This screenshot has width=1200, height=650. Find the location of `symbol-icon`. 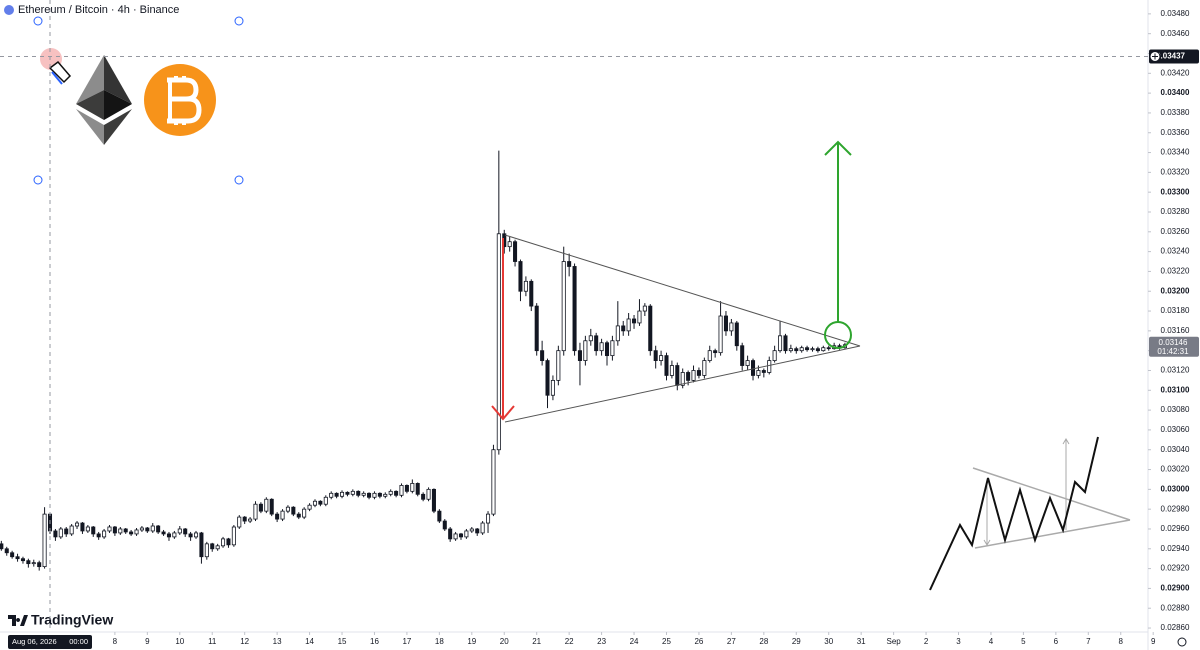

symbol-icon is located at coordinates (9, 10).